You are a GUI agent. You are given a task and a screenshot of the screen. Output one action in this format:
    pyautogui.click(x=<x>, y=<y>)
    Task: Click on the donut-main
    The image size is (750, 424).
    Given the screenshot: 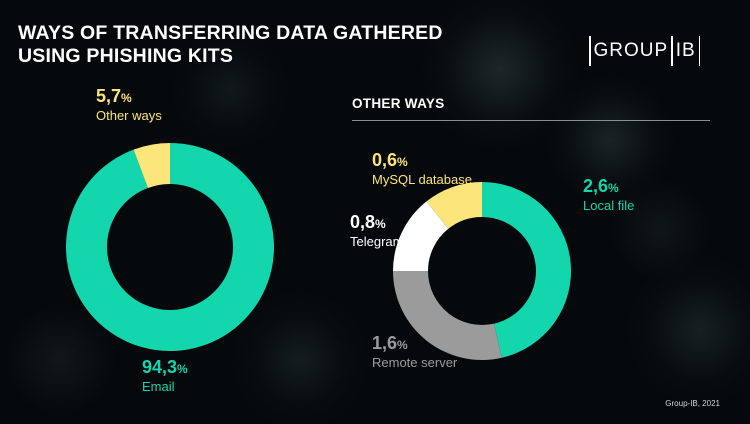 What is the action you would take?
    pyautogui.click(x=170, y=247)
    